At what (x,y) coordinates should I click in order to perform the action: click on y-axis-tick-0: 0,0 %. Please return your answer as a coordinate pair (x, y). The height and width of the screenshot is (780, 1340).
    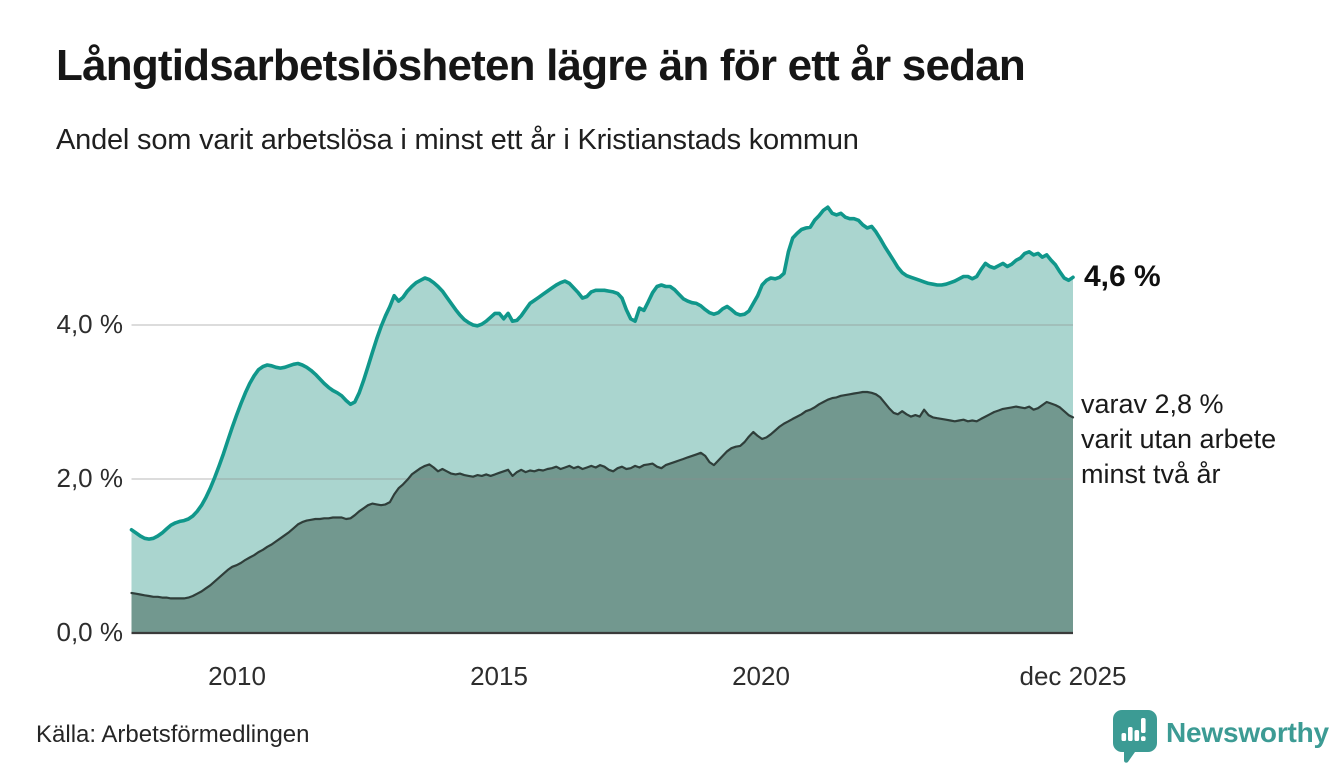
    Looking at the image, I should click on (90, 632).